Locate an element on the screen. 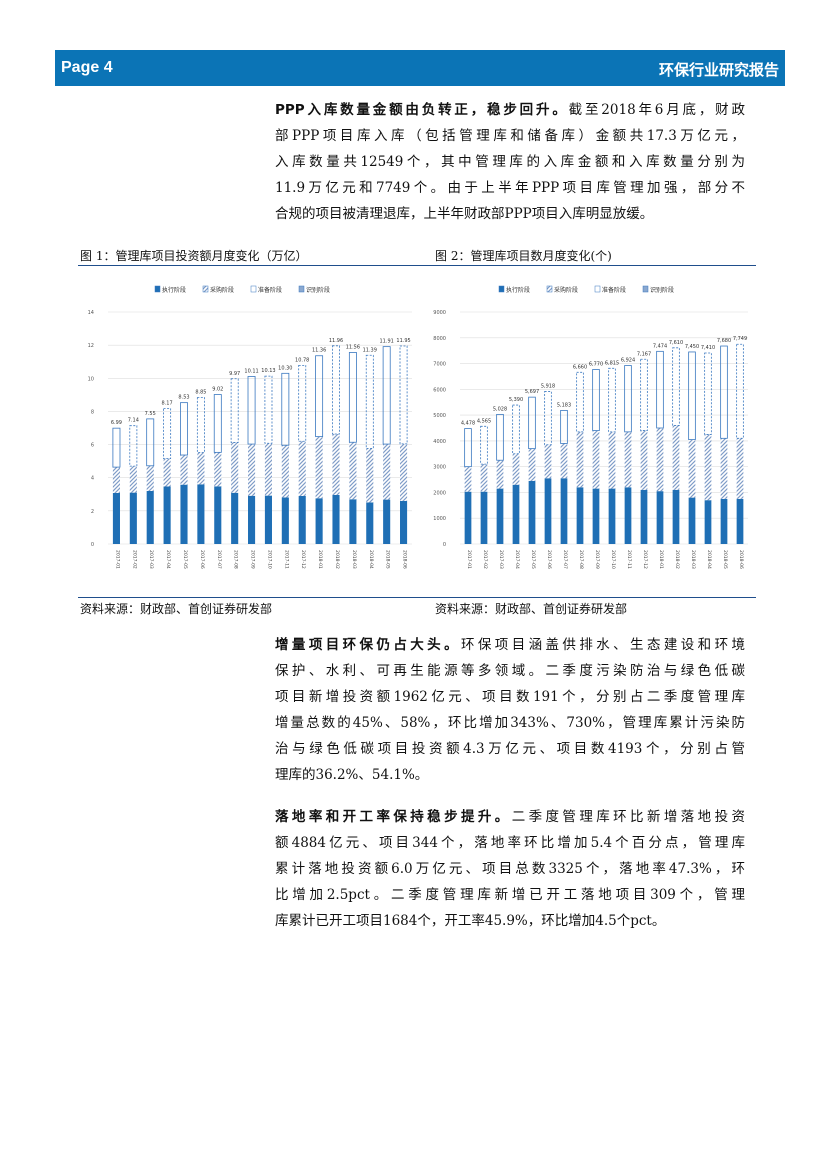  total-label: 7,680 is located at coordinates (724, 341).